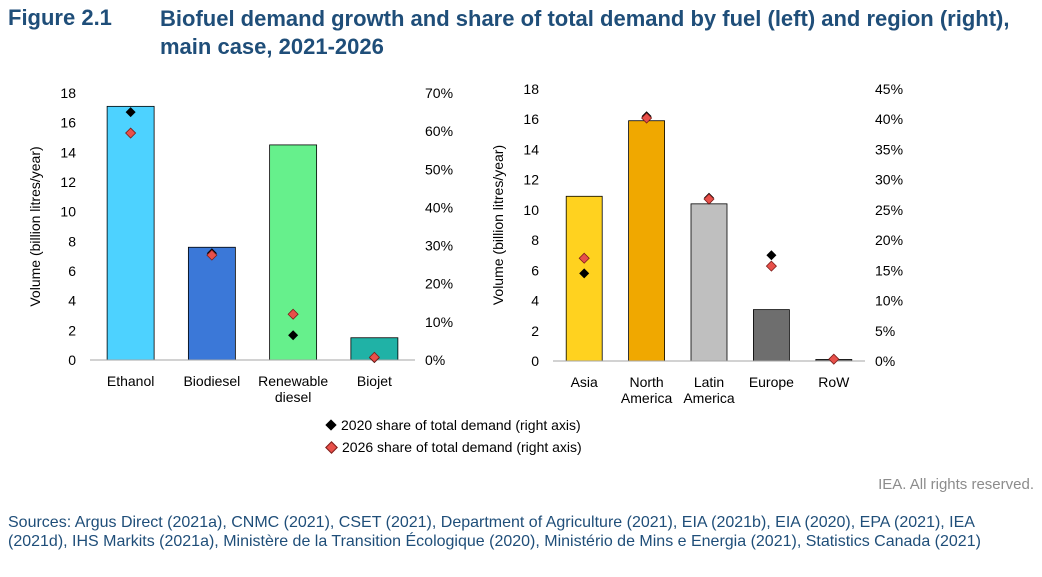 This screenshot has height=577, width=1042. Describe the element at coordinates (461, 425) in the screenshot. I see `legend-label-2020: 2020 share of total demand (right axis)` at that location.